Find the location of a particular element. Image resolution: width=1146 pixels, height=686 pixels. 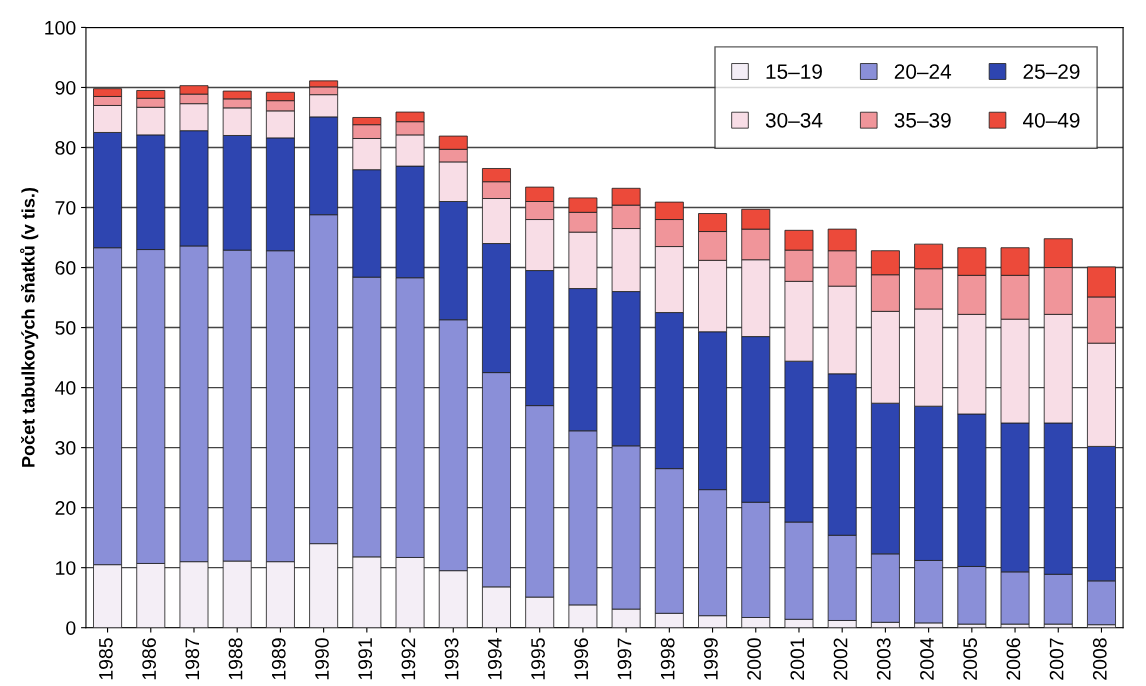

y-tick-label: 10 is located at coordinates (66, 568).